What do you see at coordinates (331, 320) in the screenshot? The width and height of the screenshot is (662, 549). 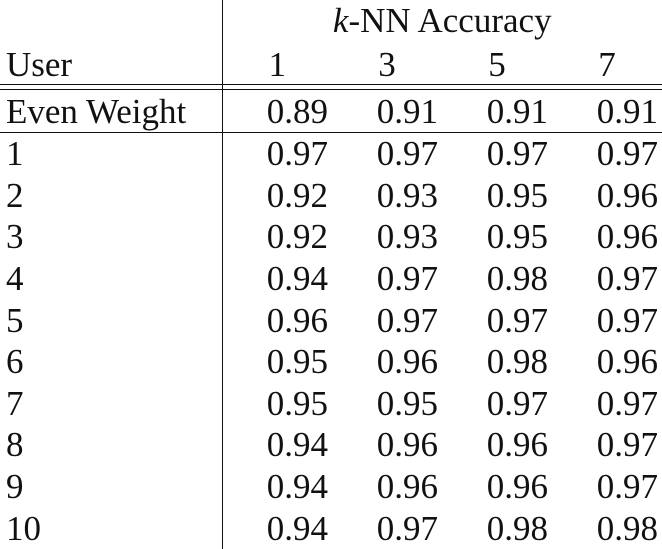 I see `table-row: 5 0.96 0.97 0.97 0.97` at bounding box center [331, 320].